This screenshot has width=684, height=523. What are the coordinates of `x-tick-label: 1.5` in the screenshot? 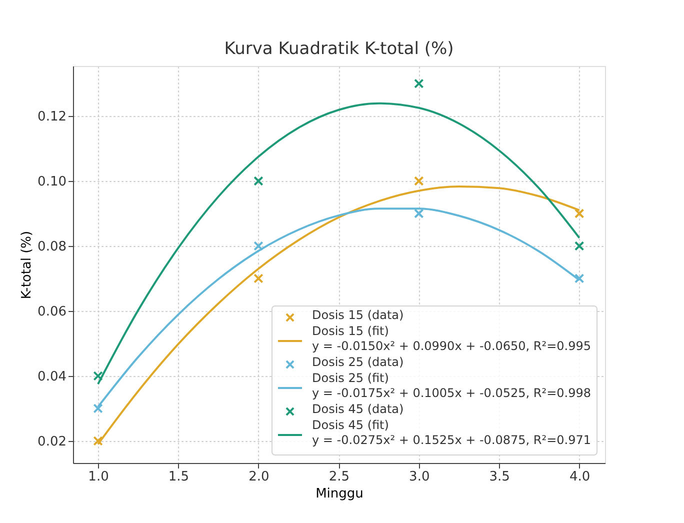 It's located at (179, 477).